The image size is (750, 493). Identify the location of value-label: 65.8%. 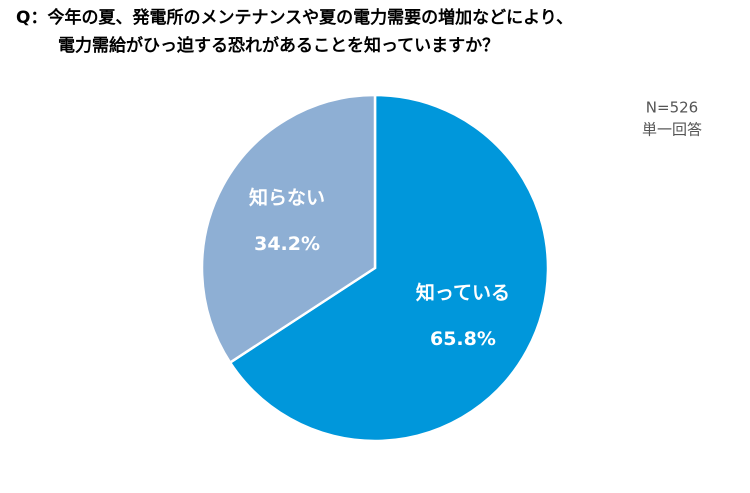
(463, 339).